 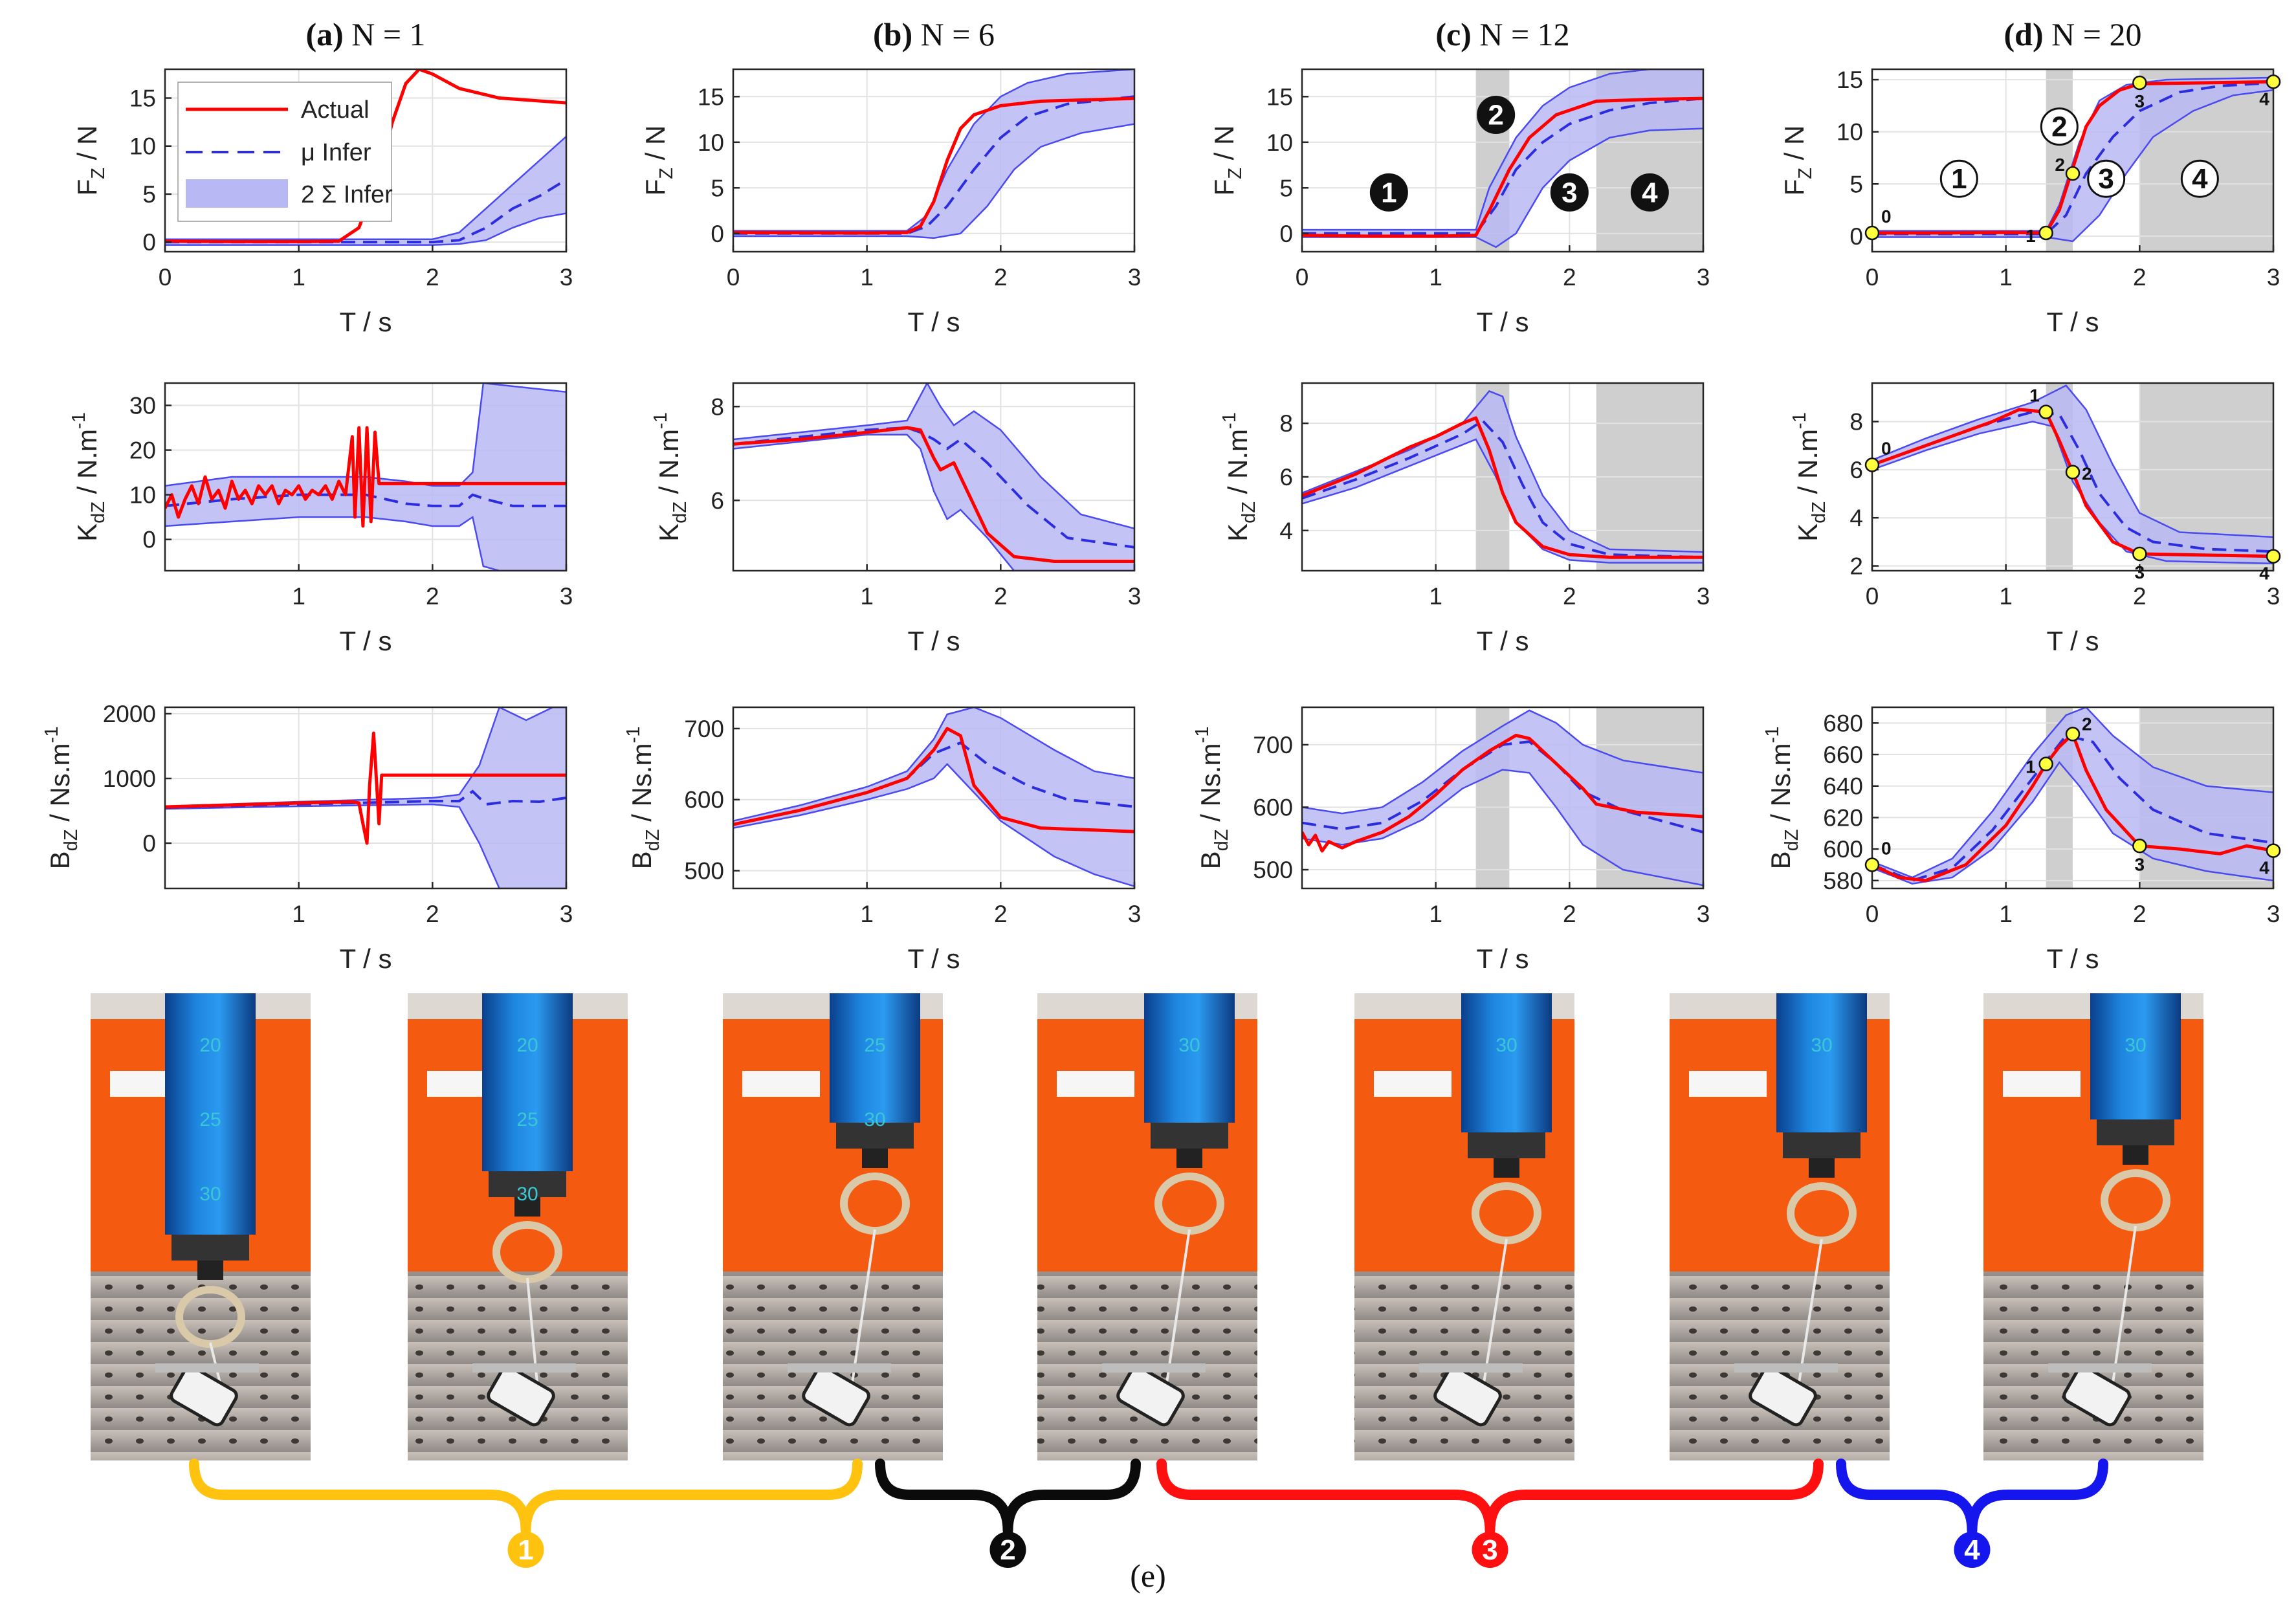 I want to click on y-axis-label: FZ / N, so click(x=1227, y=161).